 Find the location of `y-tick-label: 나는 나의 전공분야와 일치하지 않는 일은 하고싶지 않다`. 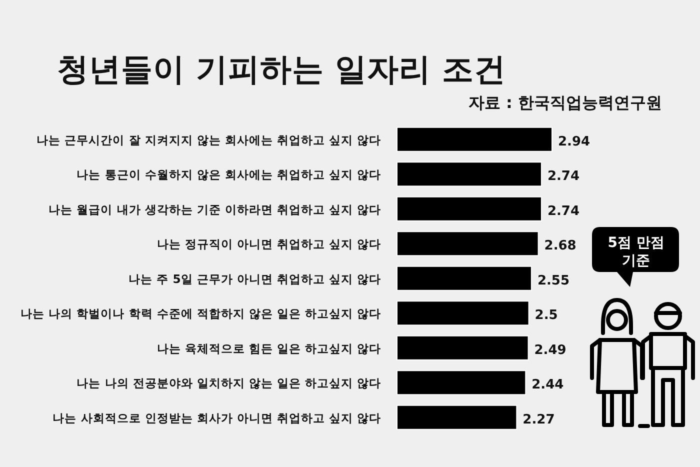

y-tick-label: 나는 나의 전공분야와 일치하지 않는 일은 하고싶지 않다 is located at coordinates (228, 383).